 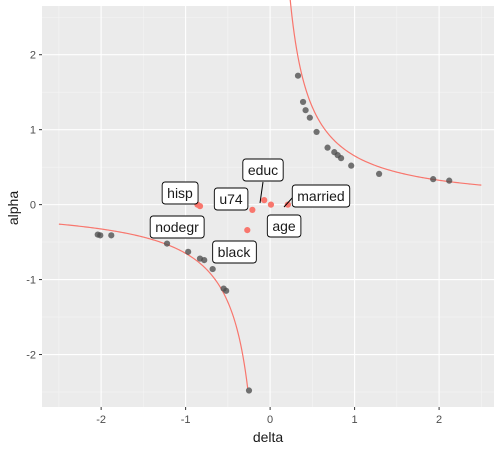 I want to click on labeled-point-age, so click(x=271, y=204).